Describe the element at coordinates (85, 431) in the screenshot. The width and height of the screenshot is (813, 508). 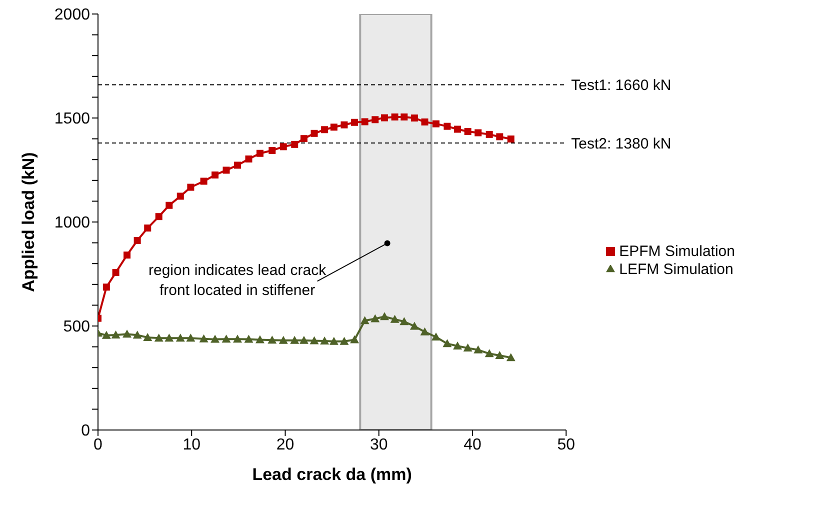
I see `y-tick-label: 0` at that location.